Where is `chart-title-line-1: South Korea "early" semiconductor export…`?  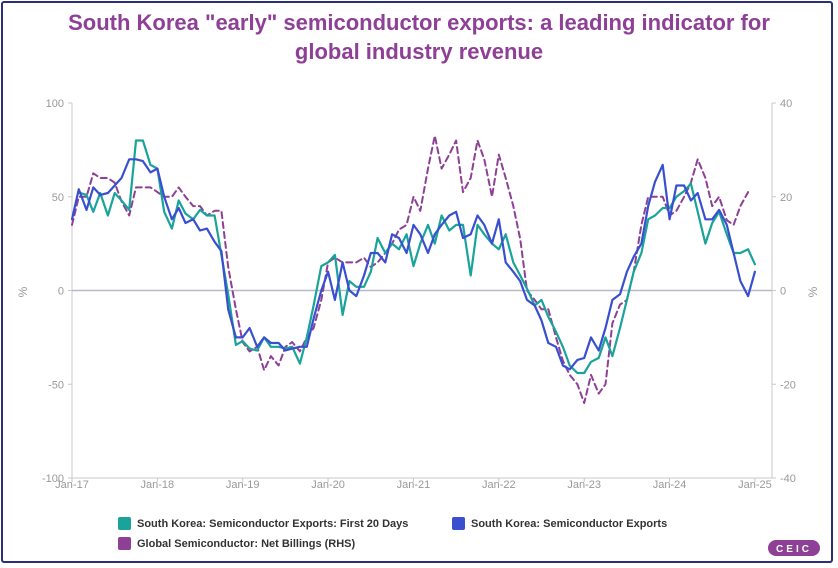
chart-title-line-1: South Korea "early" semiconductor export… is located at coordinates (419, 22).